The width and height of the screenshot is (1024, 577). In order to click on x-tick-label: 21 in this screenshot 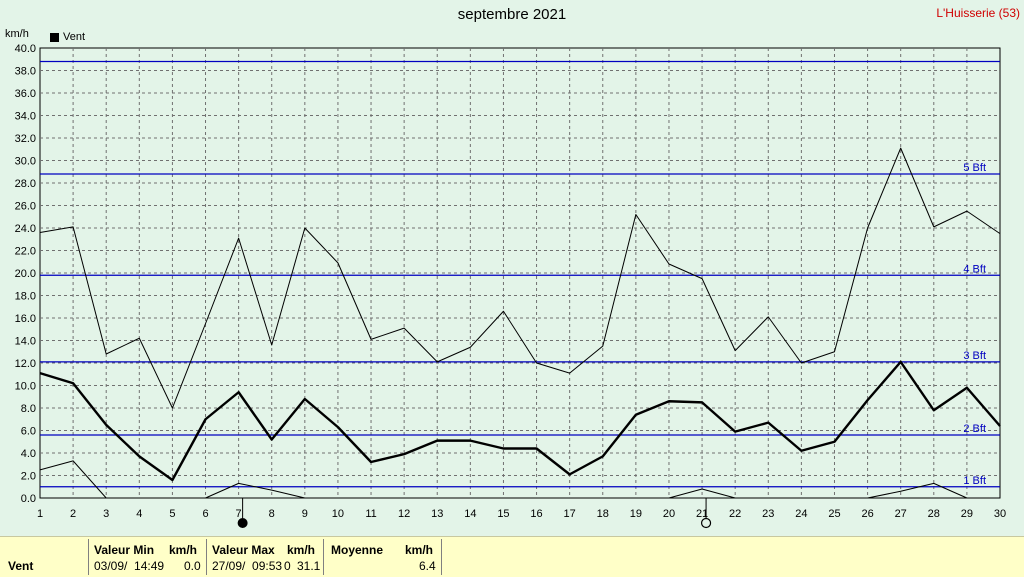, I will do `click(702, 514)`.